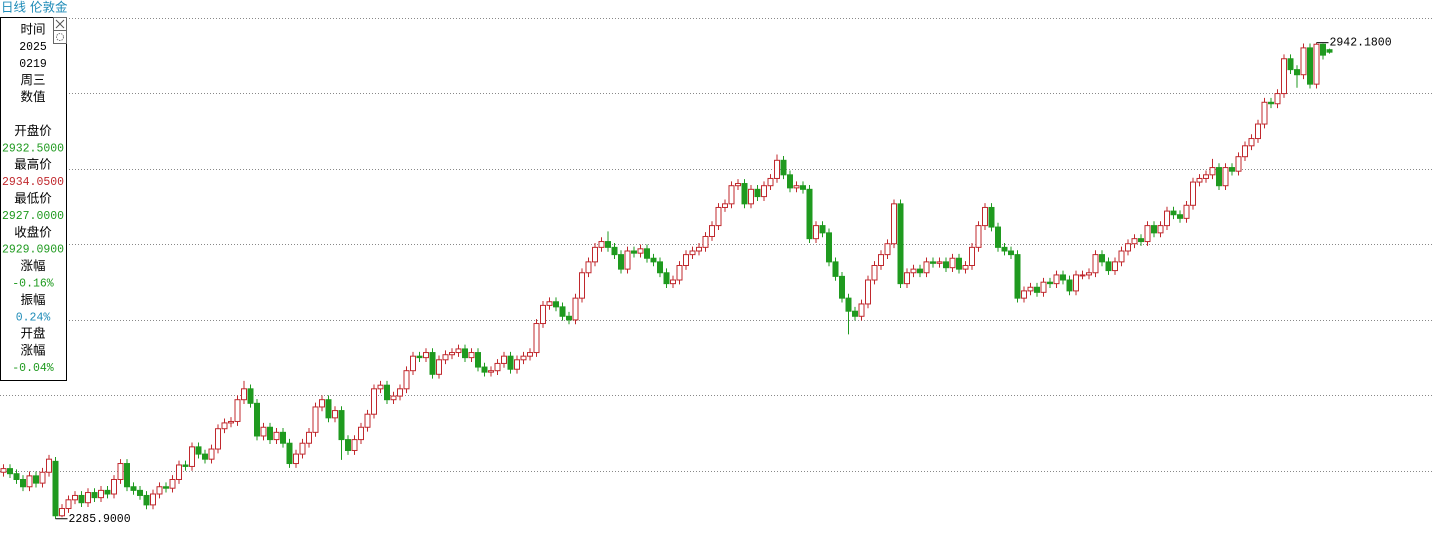 The image size is (1434, 535). Describe the element at coordinates (32, 299) in the screenshot. I see `panel-label: 振幅` at that location.